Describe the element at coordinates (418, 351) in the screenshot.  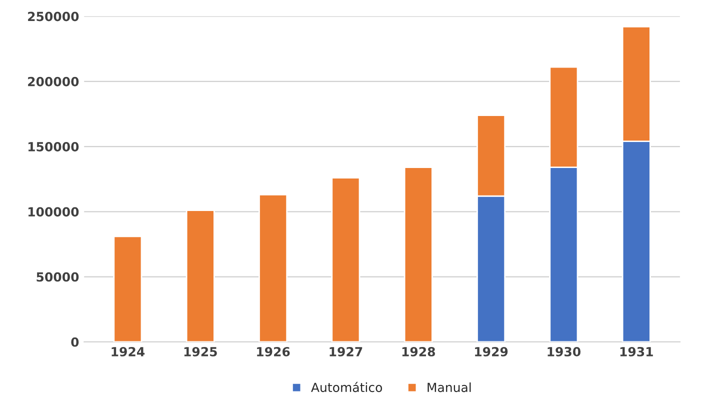
I see `x-tick-label: 1928` at that location.